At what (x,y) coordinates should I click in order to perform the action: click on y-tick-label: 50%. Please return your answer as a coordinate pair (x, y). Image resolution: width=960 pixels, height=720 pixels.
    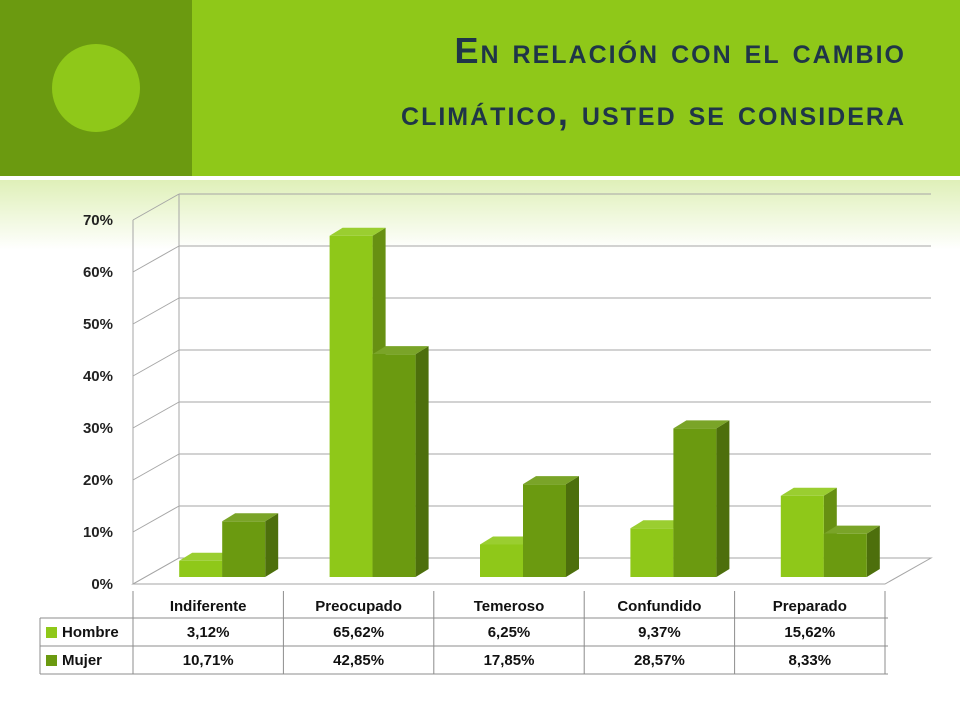
    Looking at the image, I should click on (98, 324).